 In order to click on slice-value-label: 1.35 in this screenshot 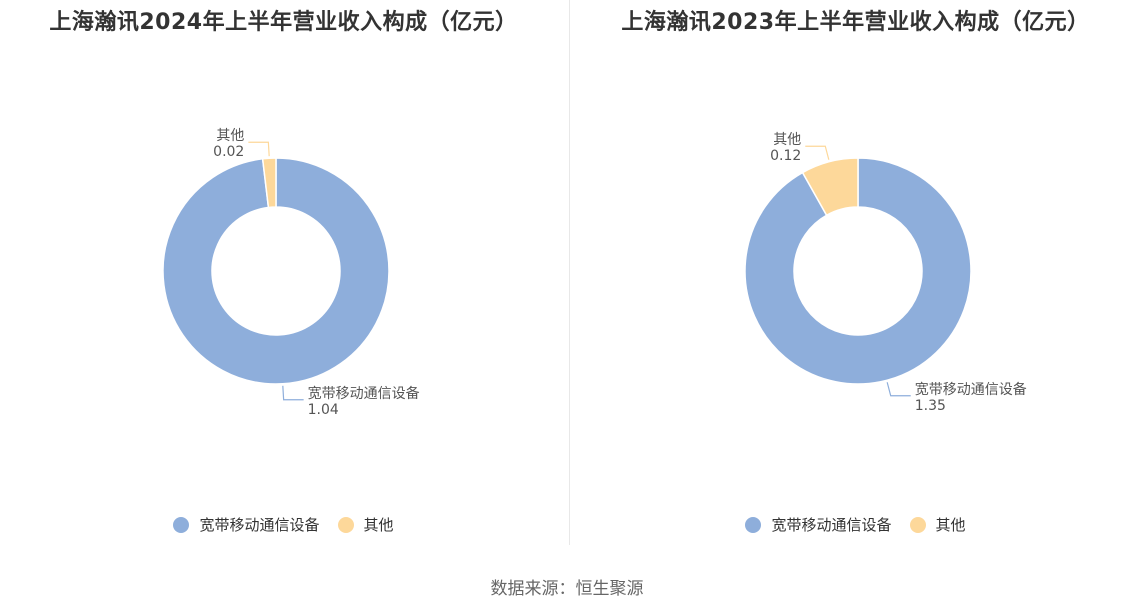, I will do `click(930, 406)`.